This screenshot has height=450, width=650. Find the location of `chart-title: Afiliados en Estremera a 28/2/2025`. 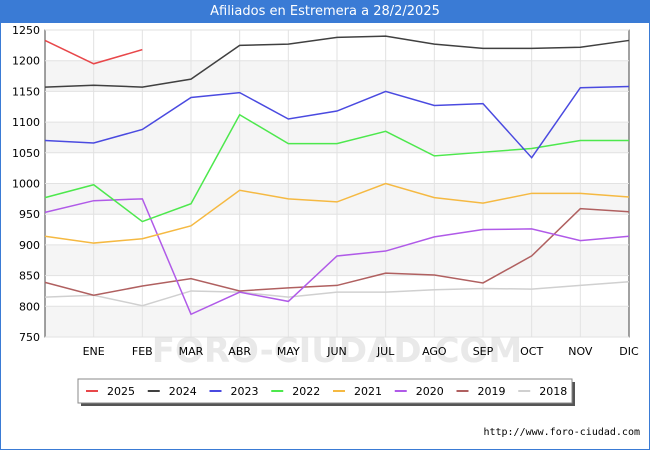

chart-title: Afiliados en Estremera a 28/2/2025 is located at coordinates (325, 12).